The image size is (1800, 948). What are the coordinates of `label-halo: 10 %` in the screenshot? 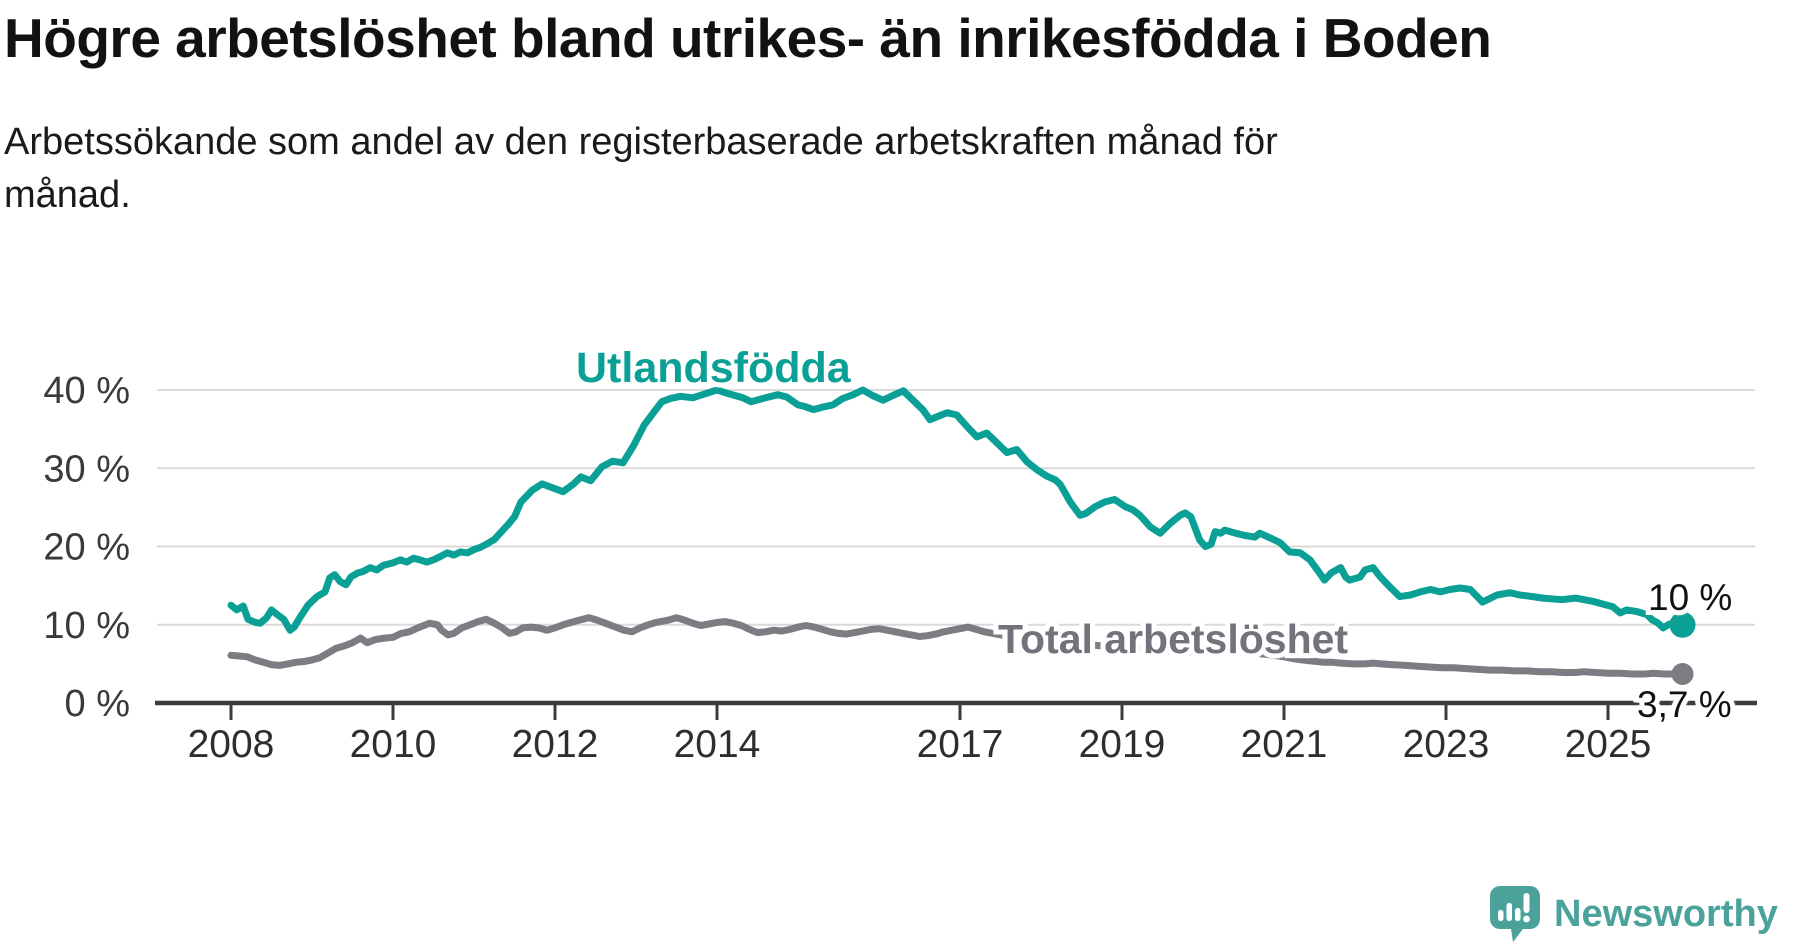 It's located at (1690, 597).